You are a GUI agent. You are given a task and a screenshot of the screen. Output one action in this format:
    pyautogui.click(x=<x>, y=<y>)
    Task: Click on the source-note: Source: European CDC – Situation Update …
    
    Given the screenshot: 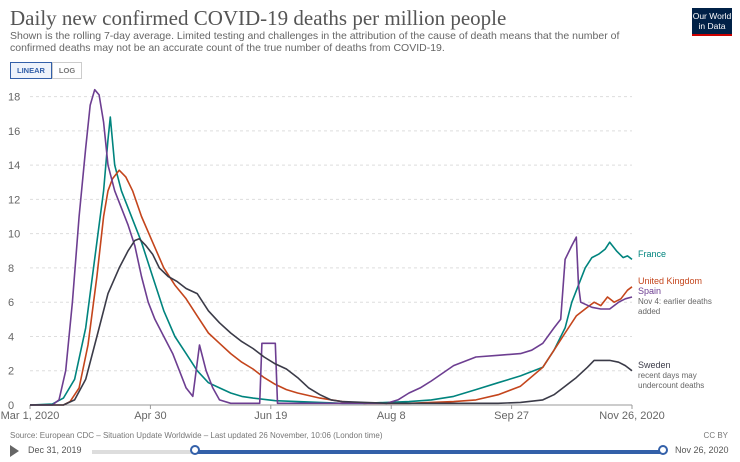 What is the action you would take?
    pyautogui.click(x=196, y=435)
    